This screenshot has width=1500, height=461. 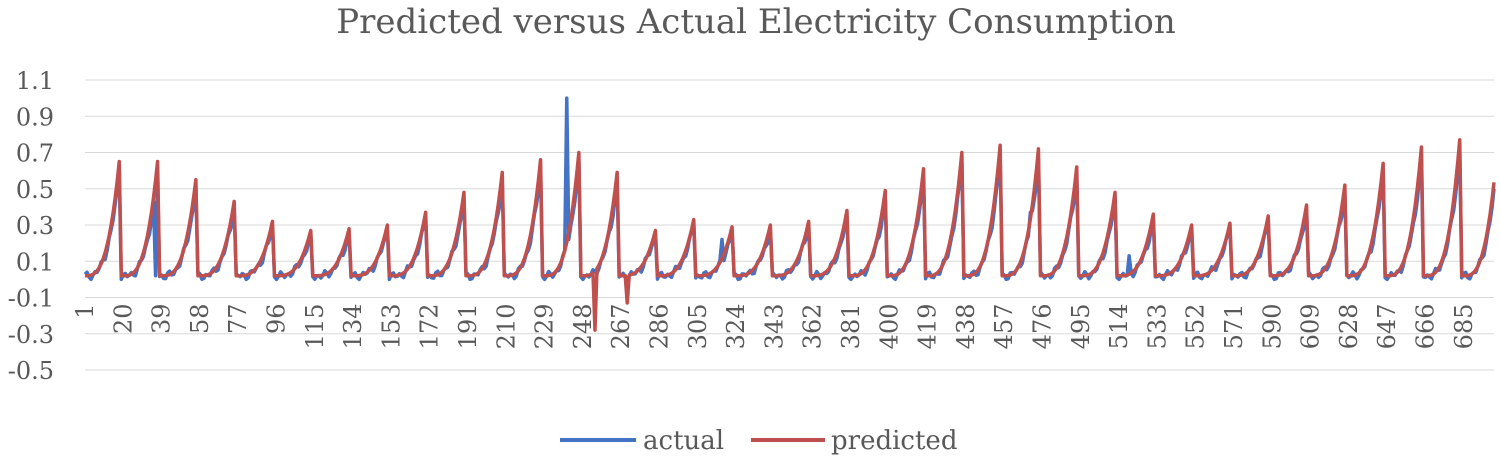 What do you see at coordinates (683, 441) in the screenshot?
I see `legend-label-actual: actual` at bounding box center [683, 441].